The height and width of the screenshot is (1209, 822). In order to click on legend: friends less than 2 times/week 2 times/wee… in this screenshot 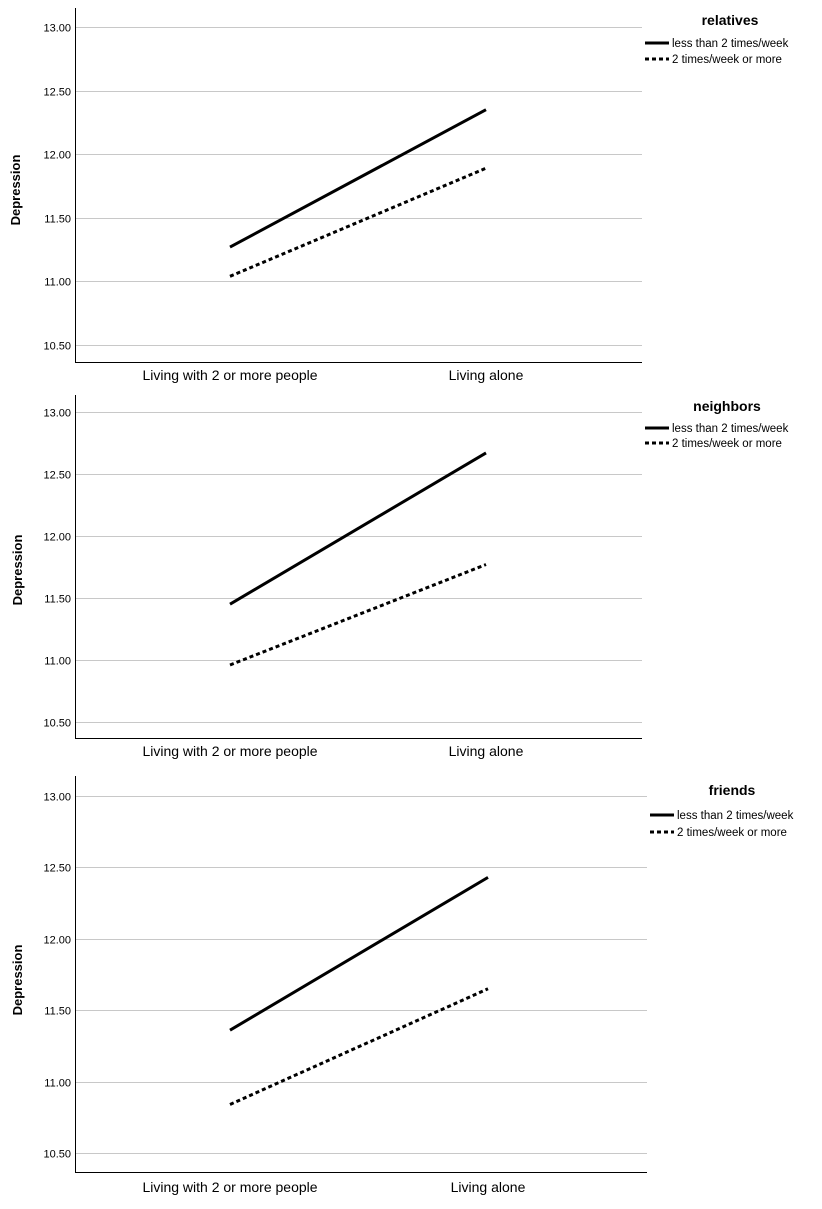, I will do `click(722, 810)`.